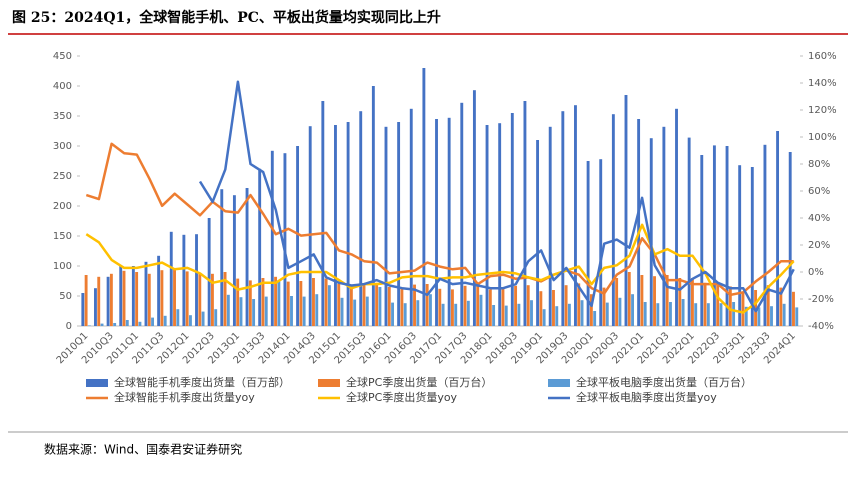 The height and width of the screenshot is (478, 856). Describe the element at coordinates (646, 397) in the screenshot. I see `legend-label: 全球平板电脑季度出货量yoy` at that location.